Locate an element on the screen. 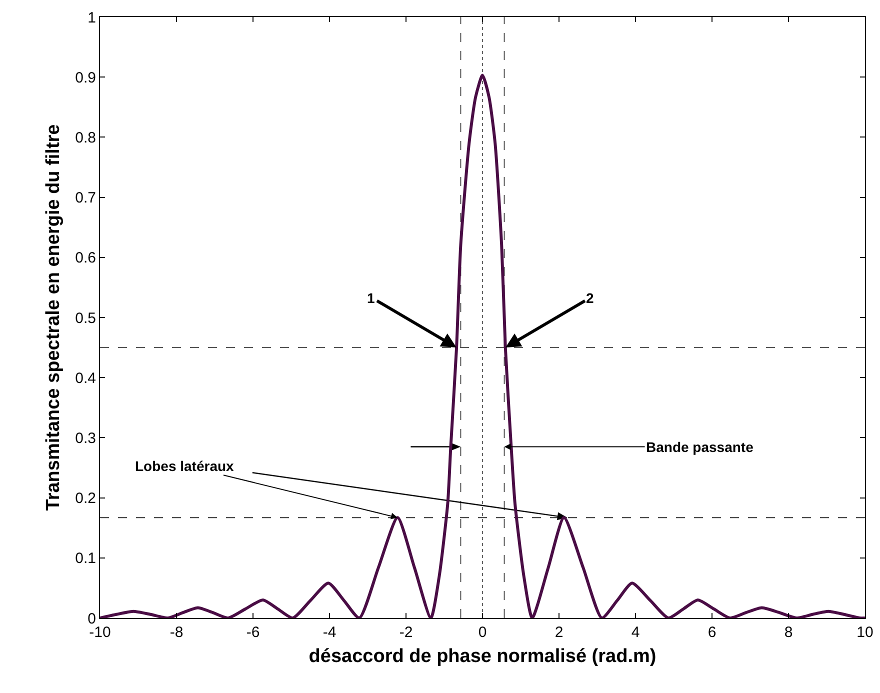 The height and width of the screenshot is (693, 880). annotation: 2 is located at coordinates (590, 298).